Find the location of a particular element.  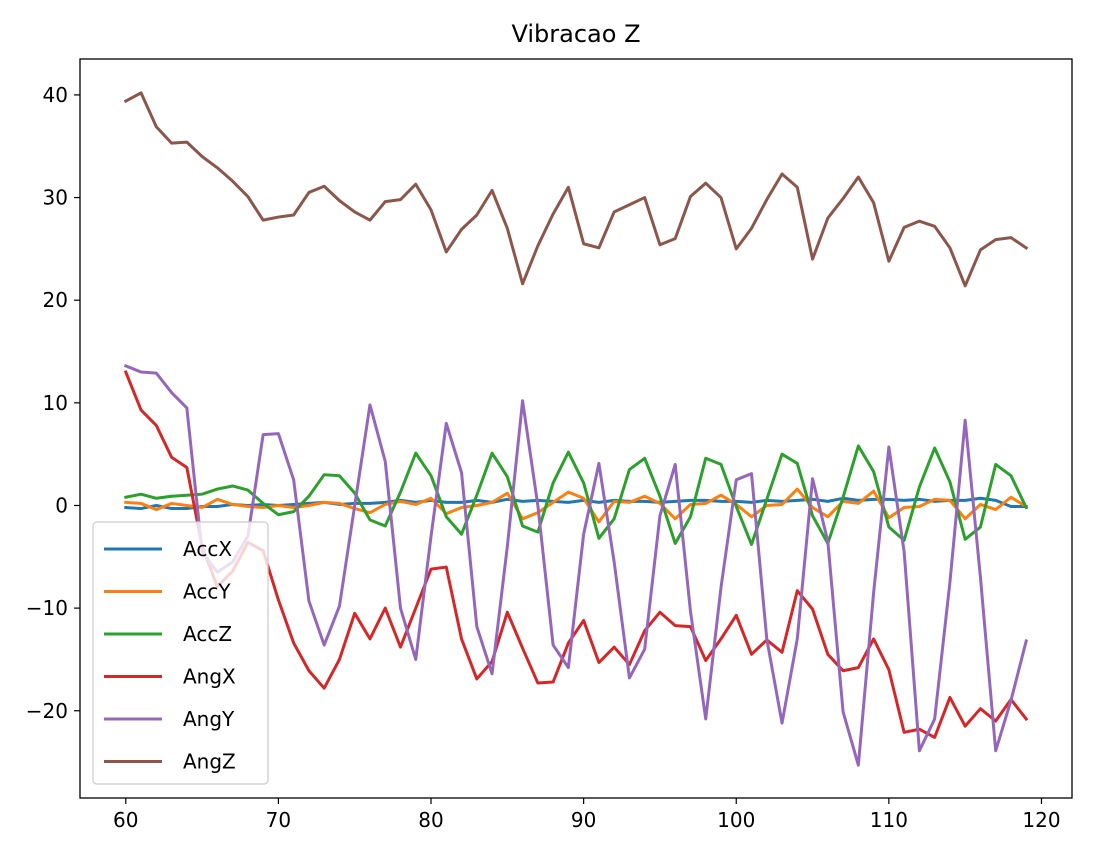

chart-title: Vibracao Z is located at coordinates (575, 34).